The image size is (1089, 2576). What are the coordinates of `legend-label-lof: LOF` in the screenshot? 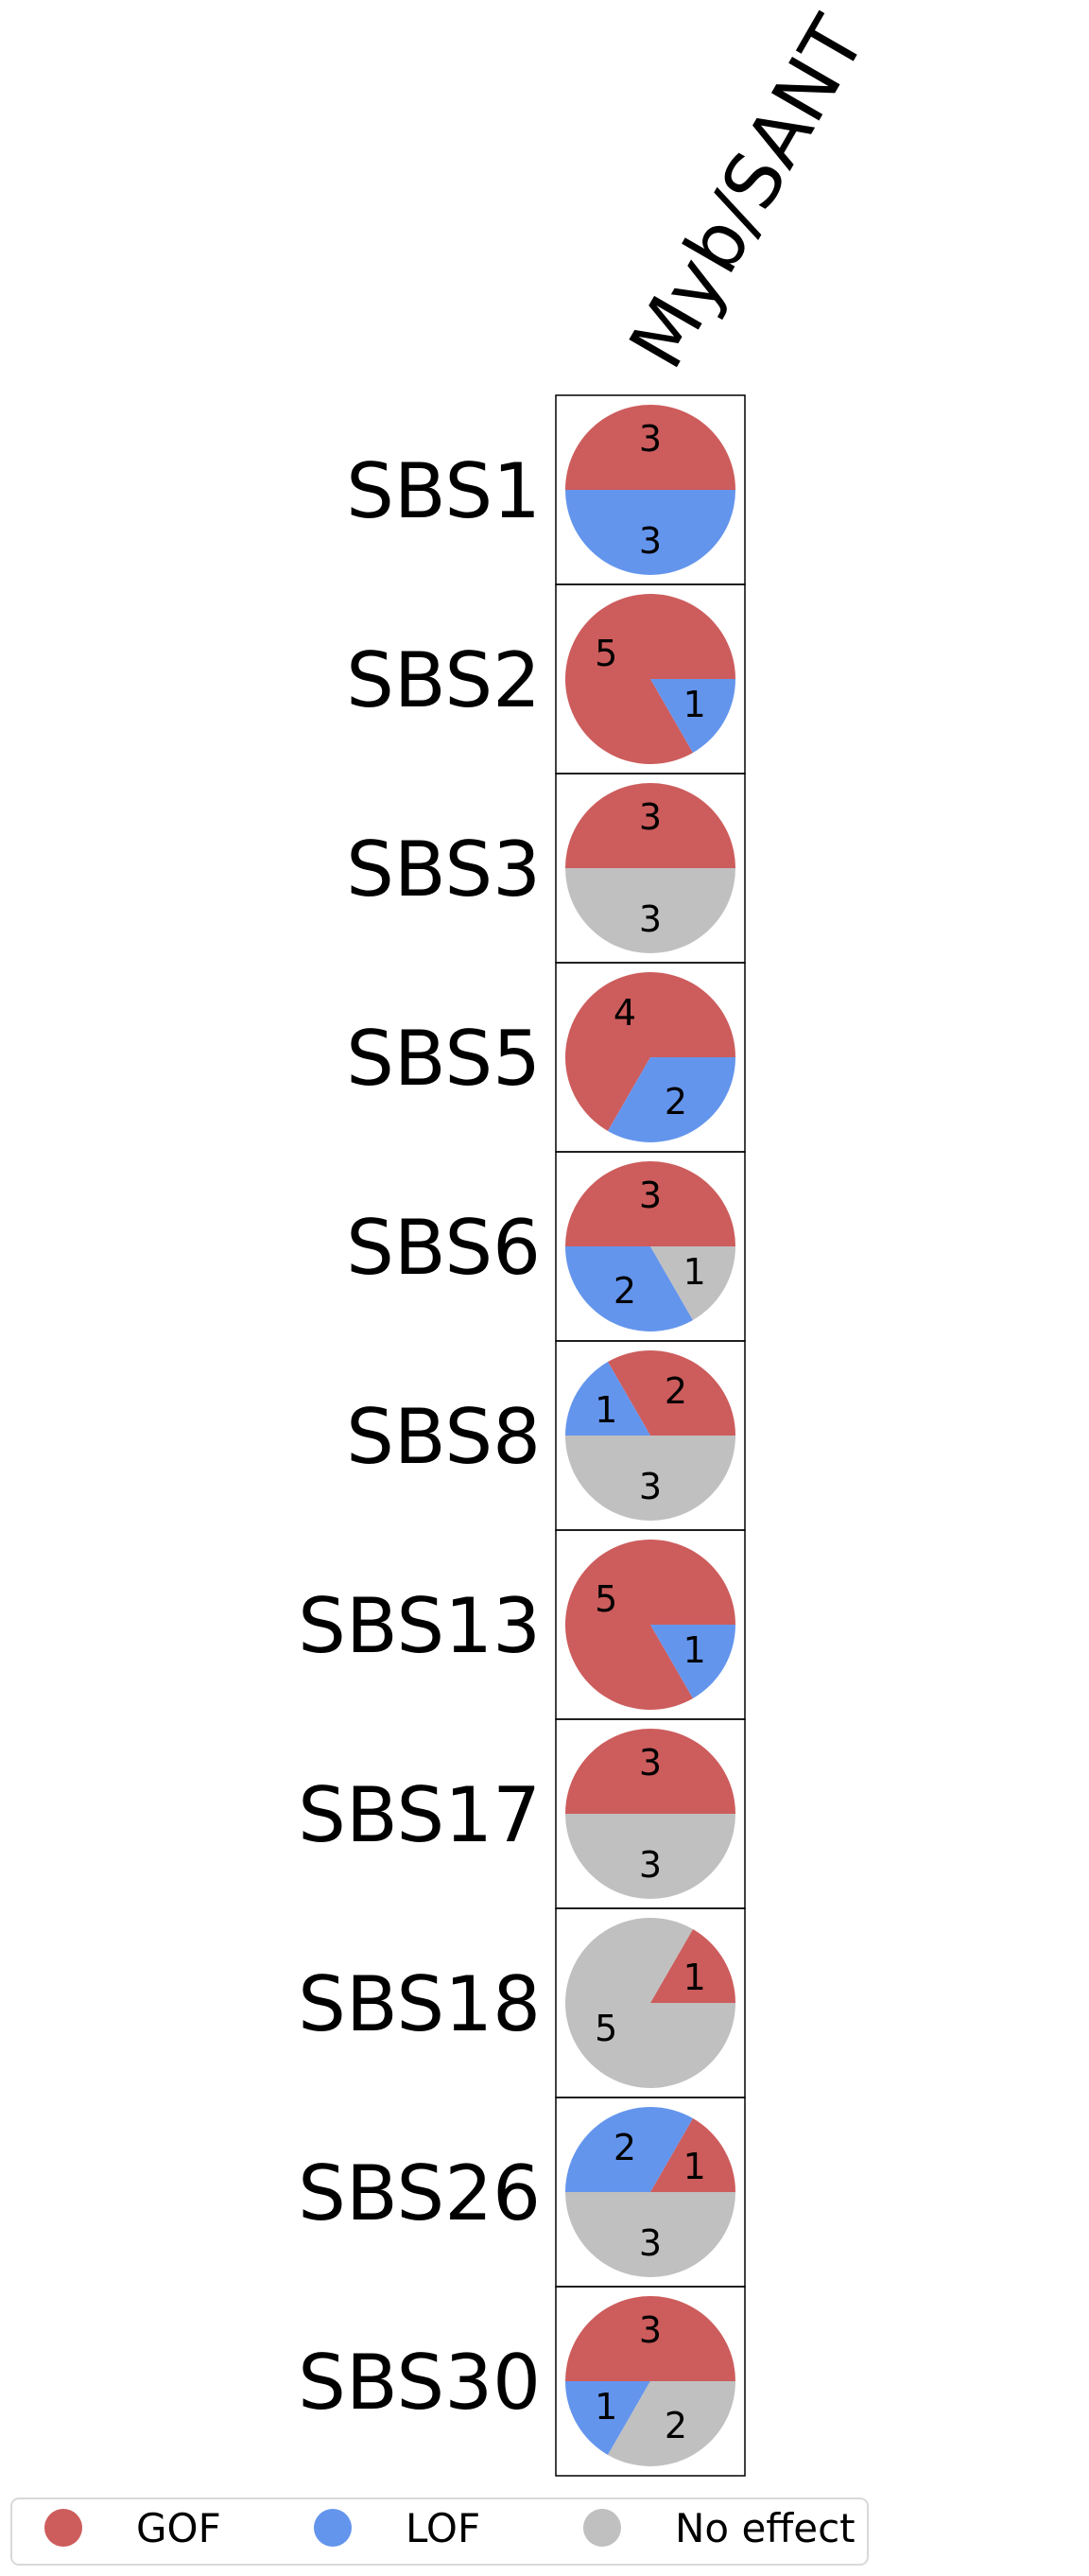 It's located at (443, 2528).